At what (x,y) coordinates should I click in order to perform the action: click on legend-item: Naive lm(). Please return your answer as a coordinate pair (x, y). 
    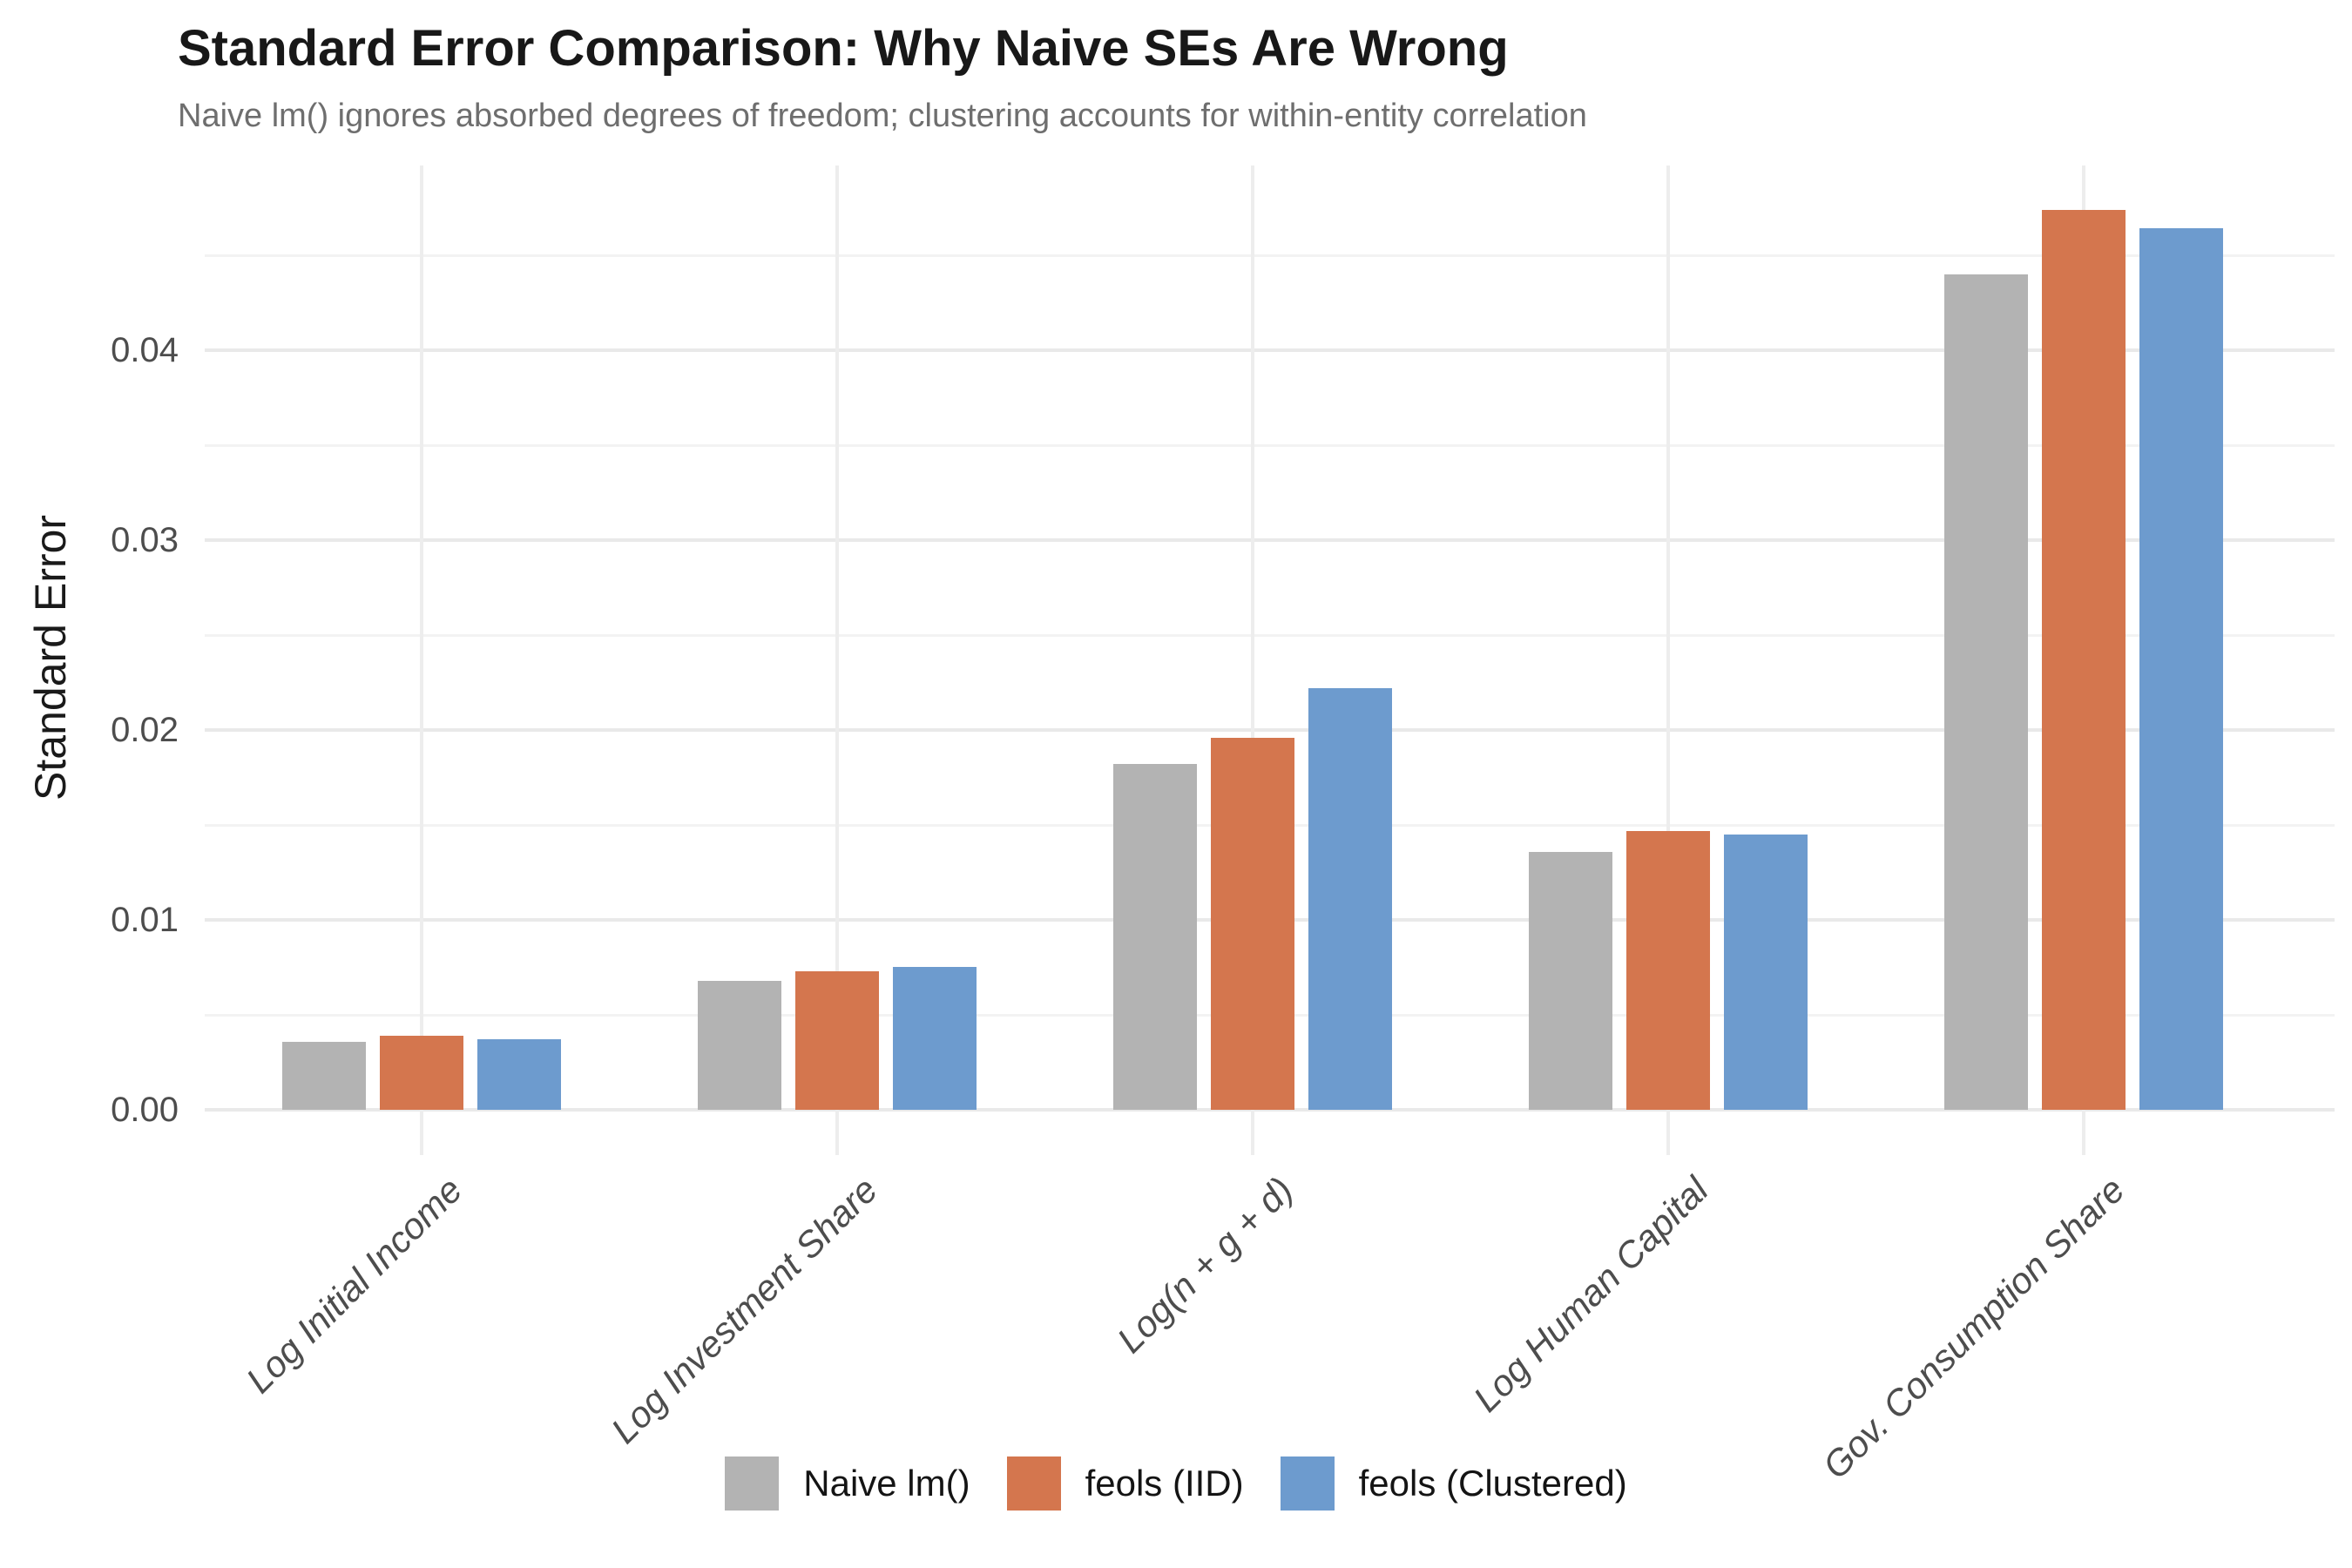
    Looking at the image, I should click on (847, 1483).